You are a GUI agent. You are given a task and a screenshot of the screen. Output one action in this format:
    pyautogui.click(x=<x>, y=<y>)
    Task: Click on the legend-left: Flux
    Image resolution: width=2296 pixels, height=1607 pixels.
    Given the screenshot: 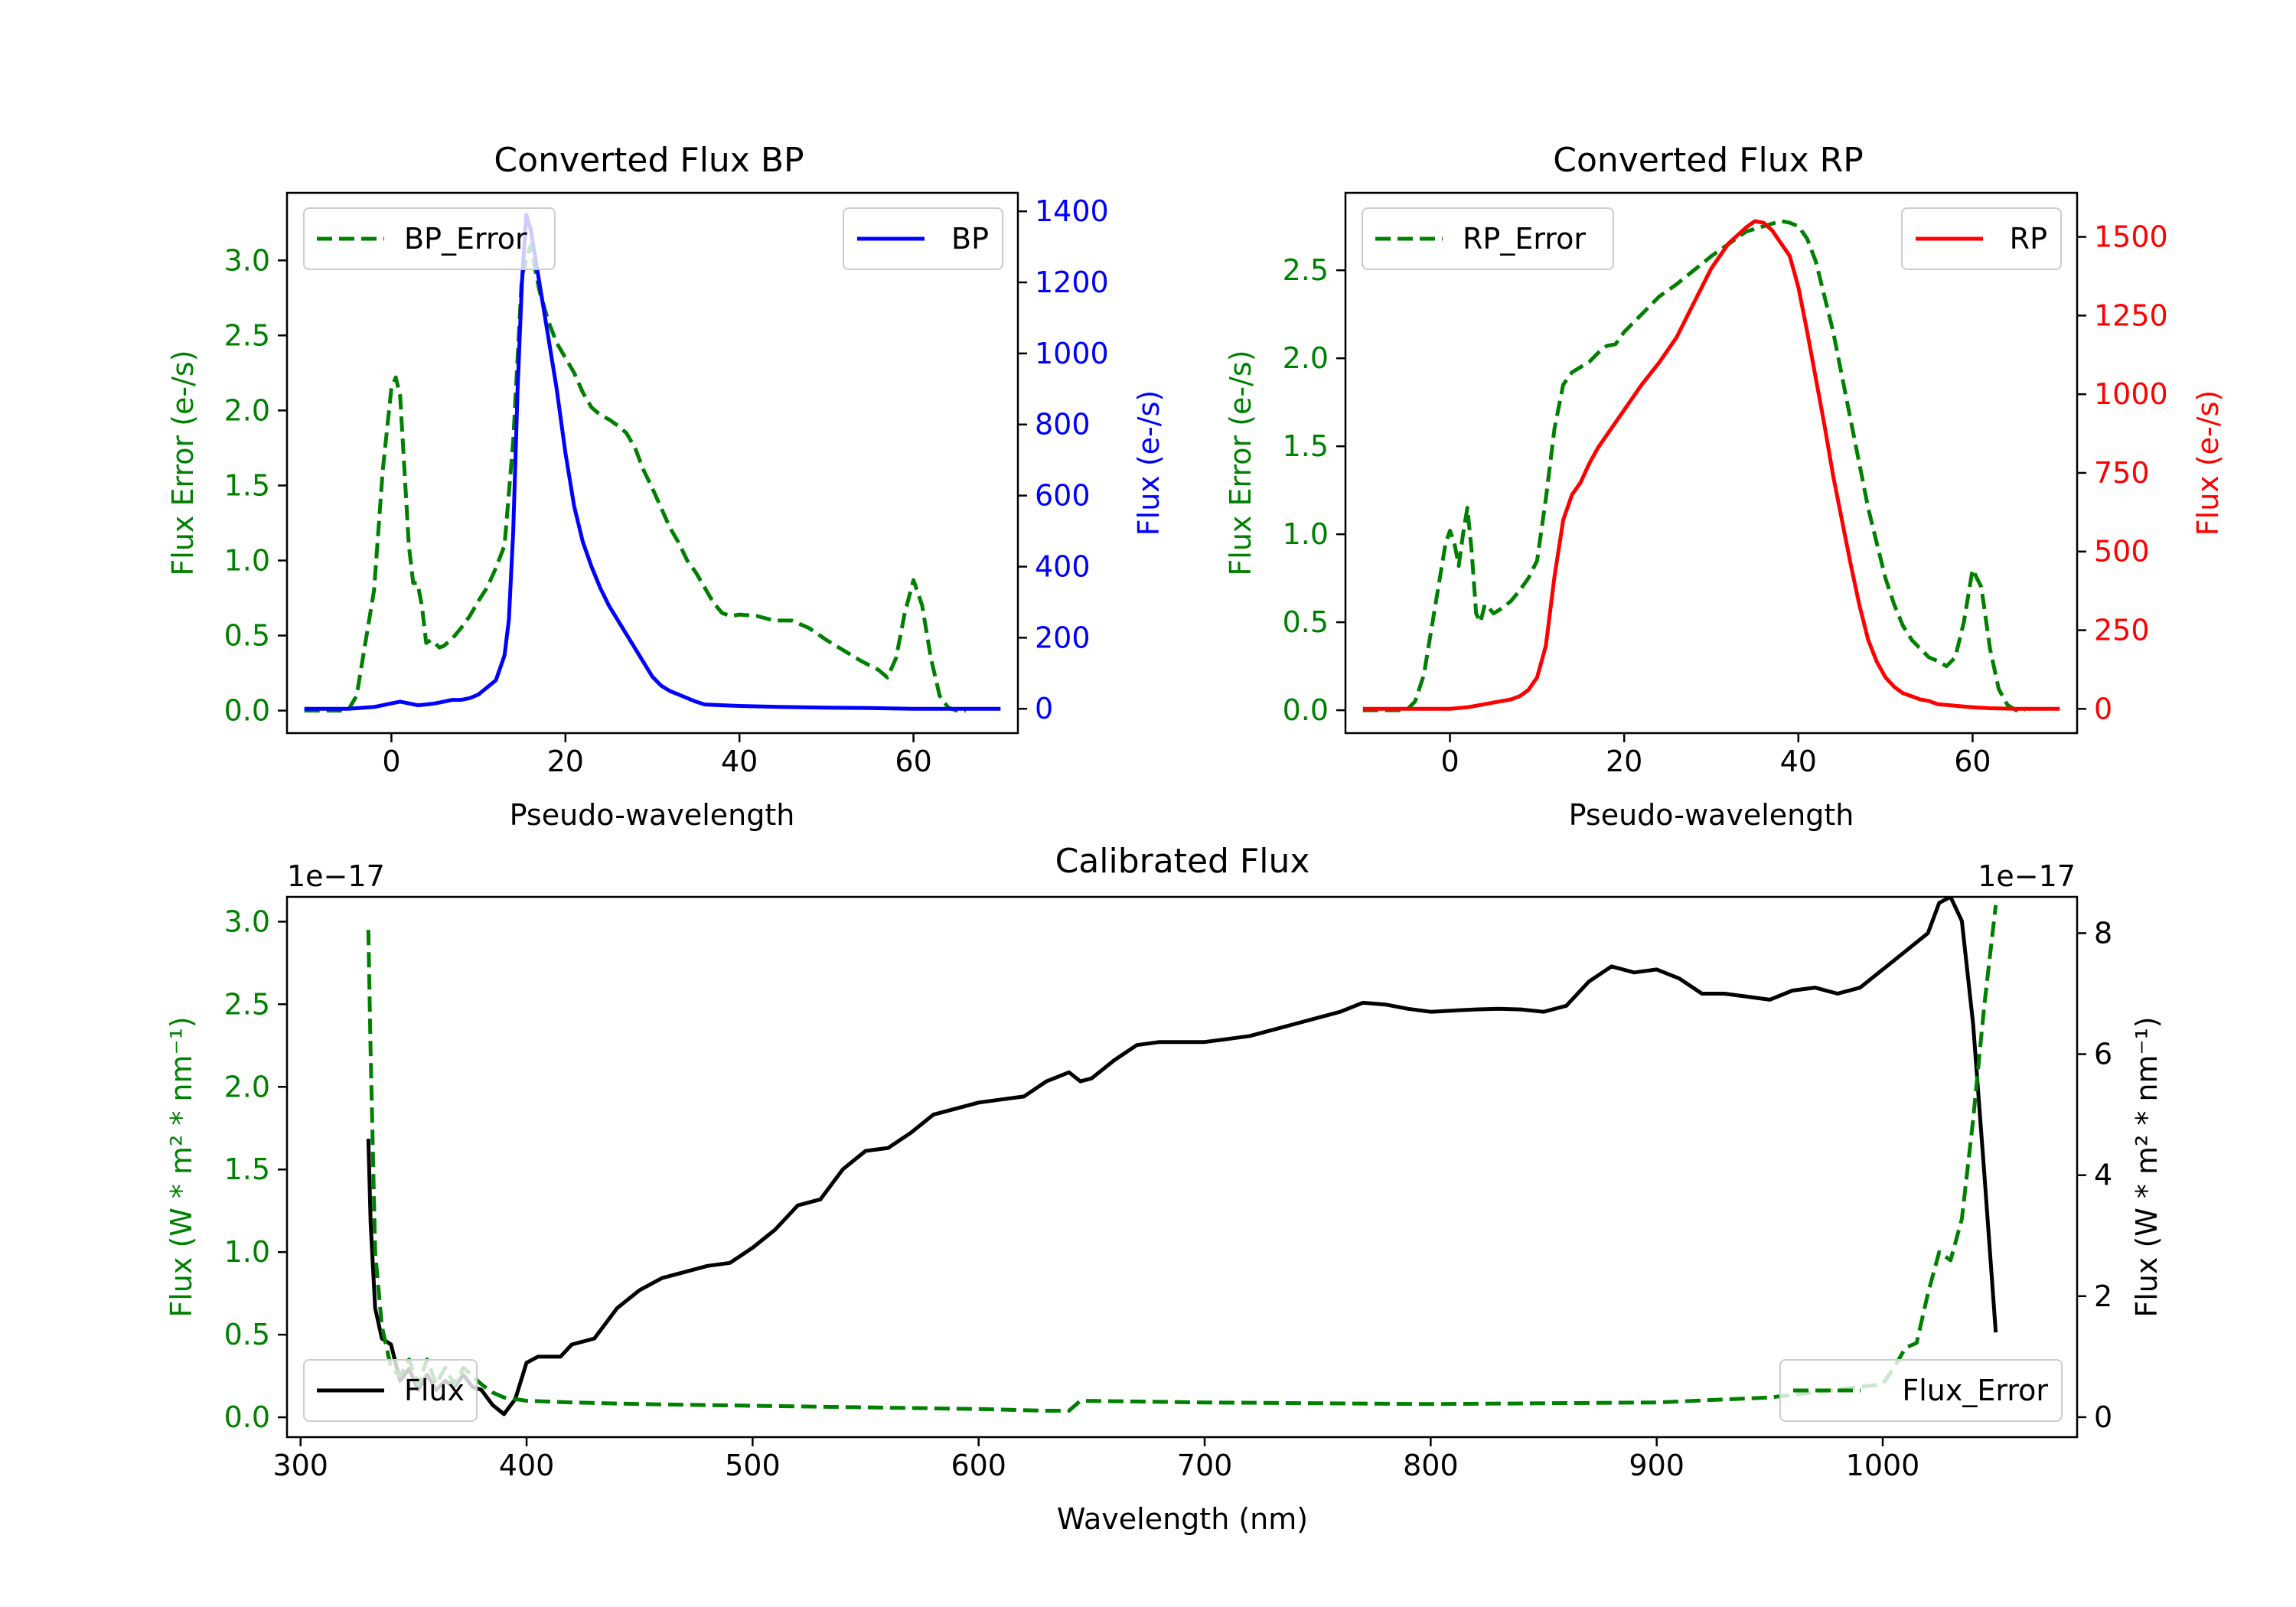 What is the action you would take?
    pyautogui.click(x=390, y=1390)
    